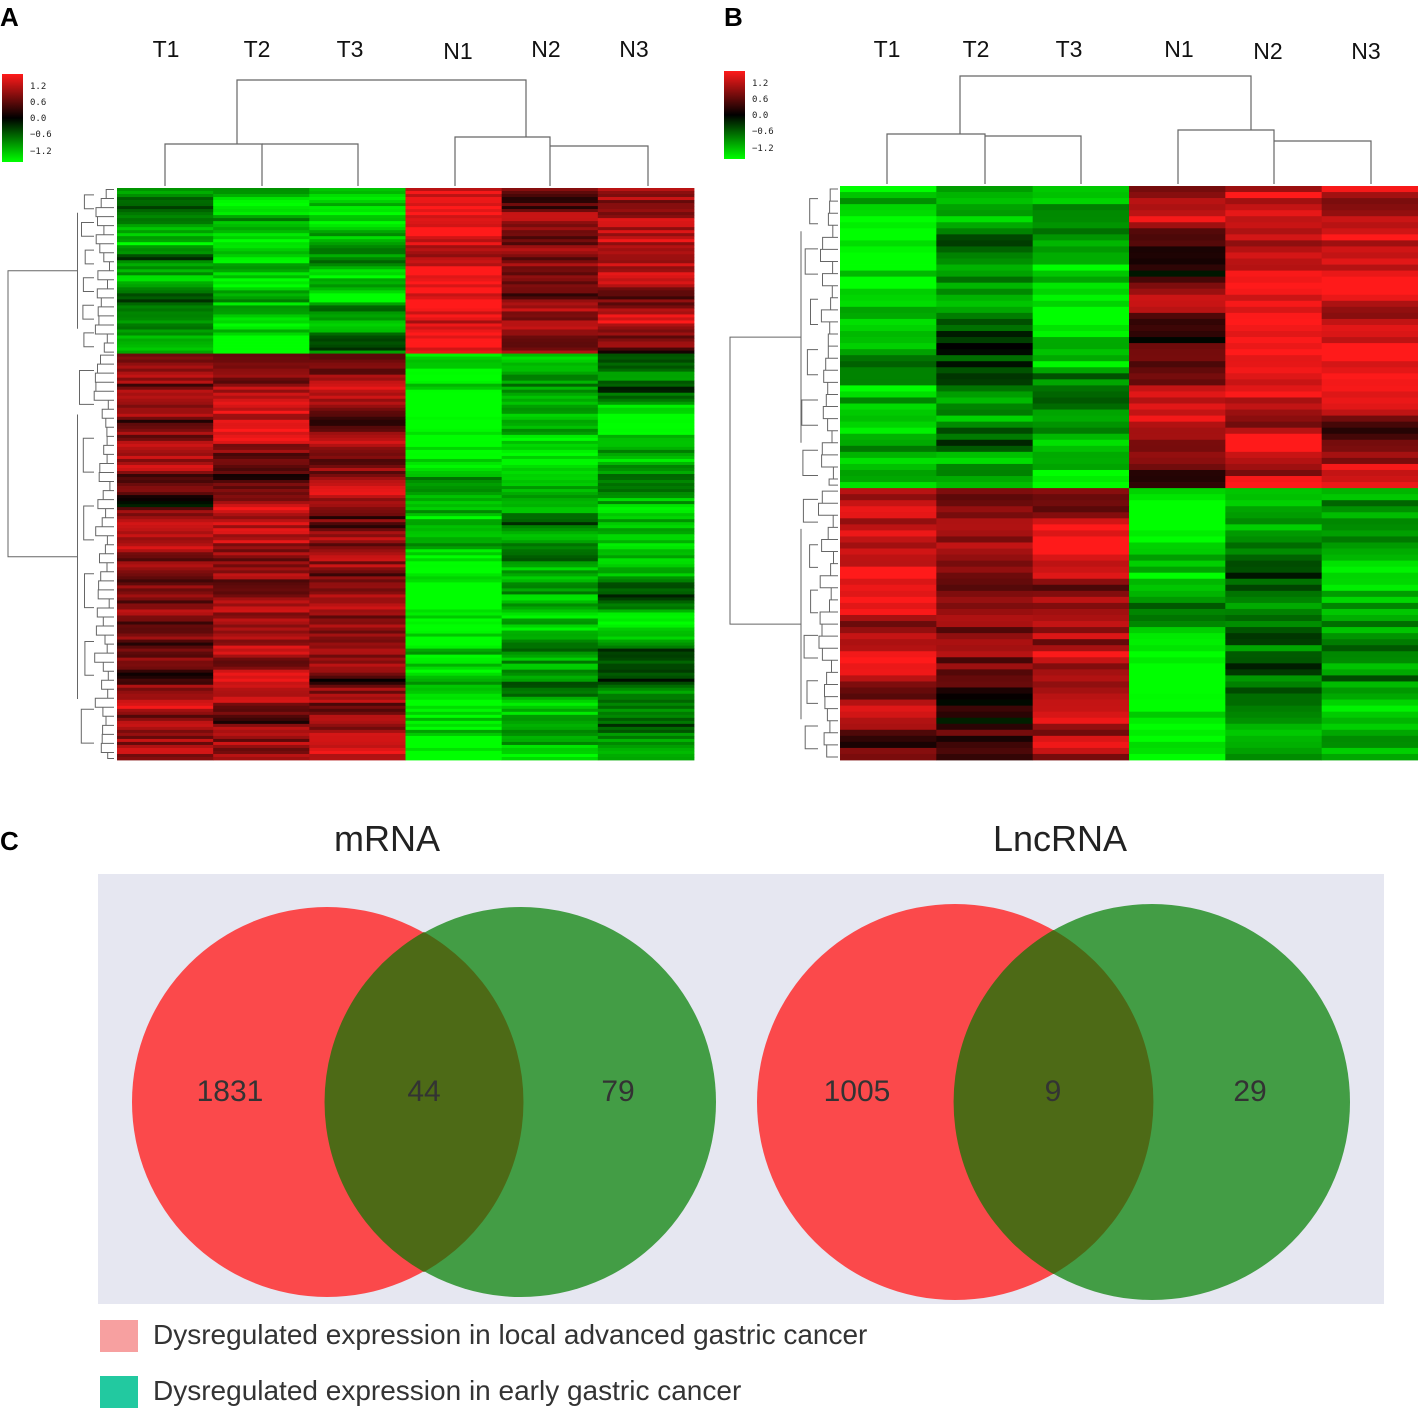 This screenshot has width=1418, height=1409. What do you see at coordinates (423, 1091) in the screenshot?
I see `venn-mrna-count-both: 44` at bounding box center [423, 1091].